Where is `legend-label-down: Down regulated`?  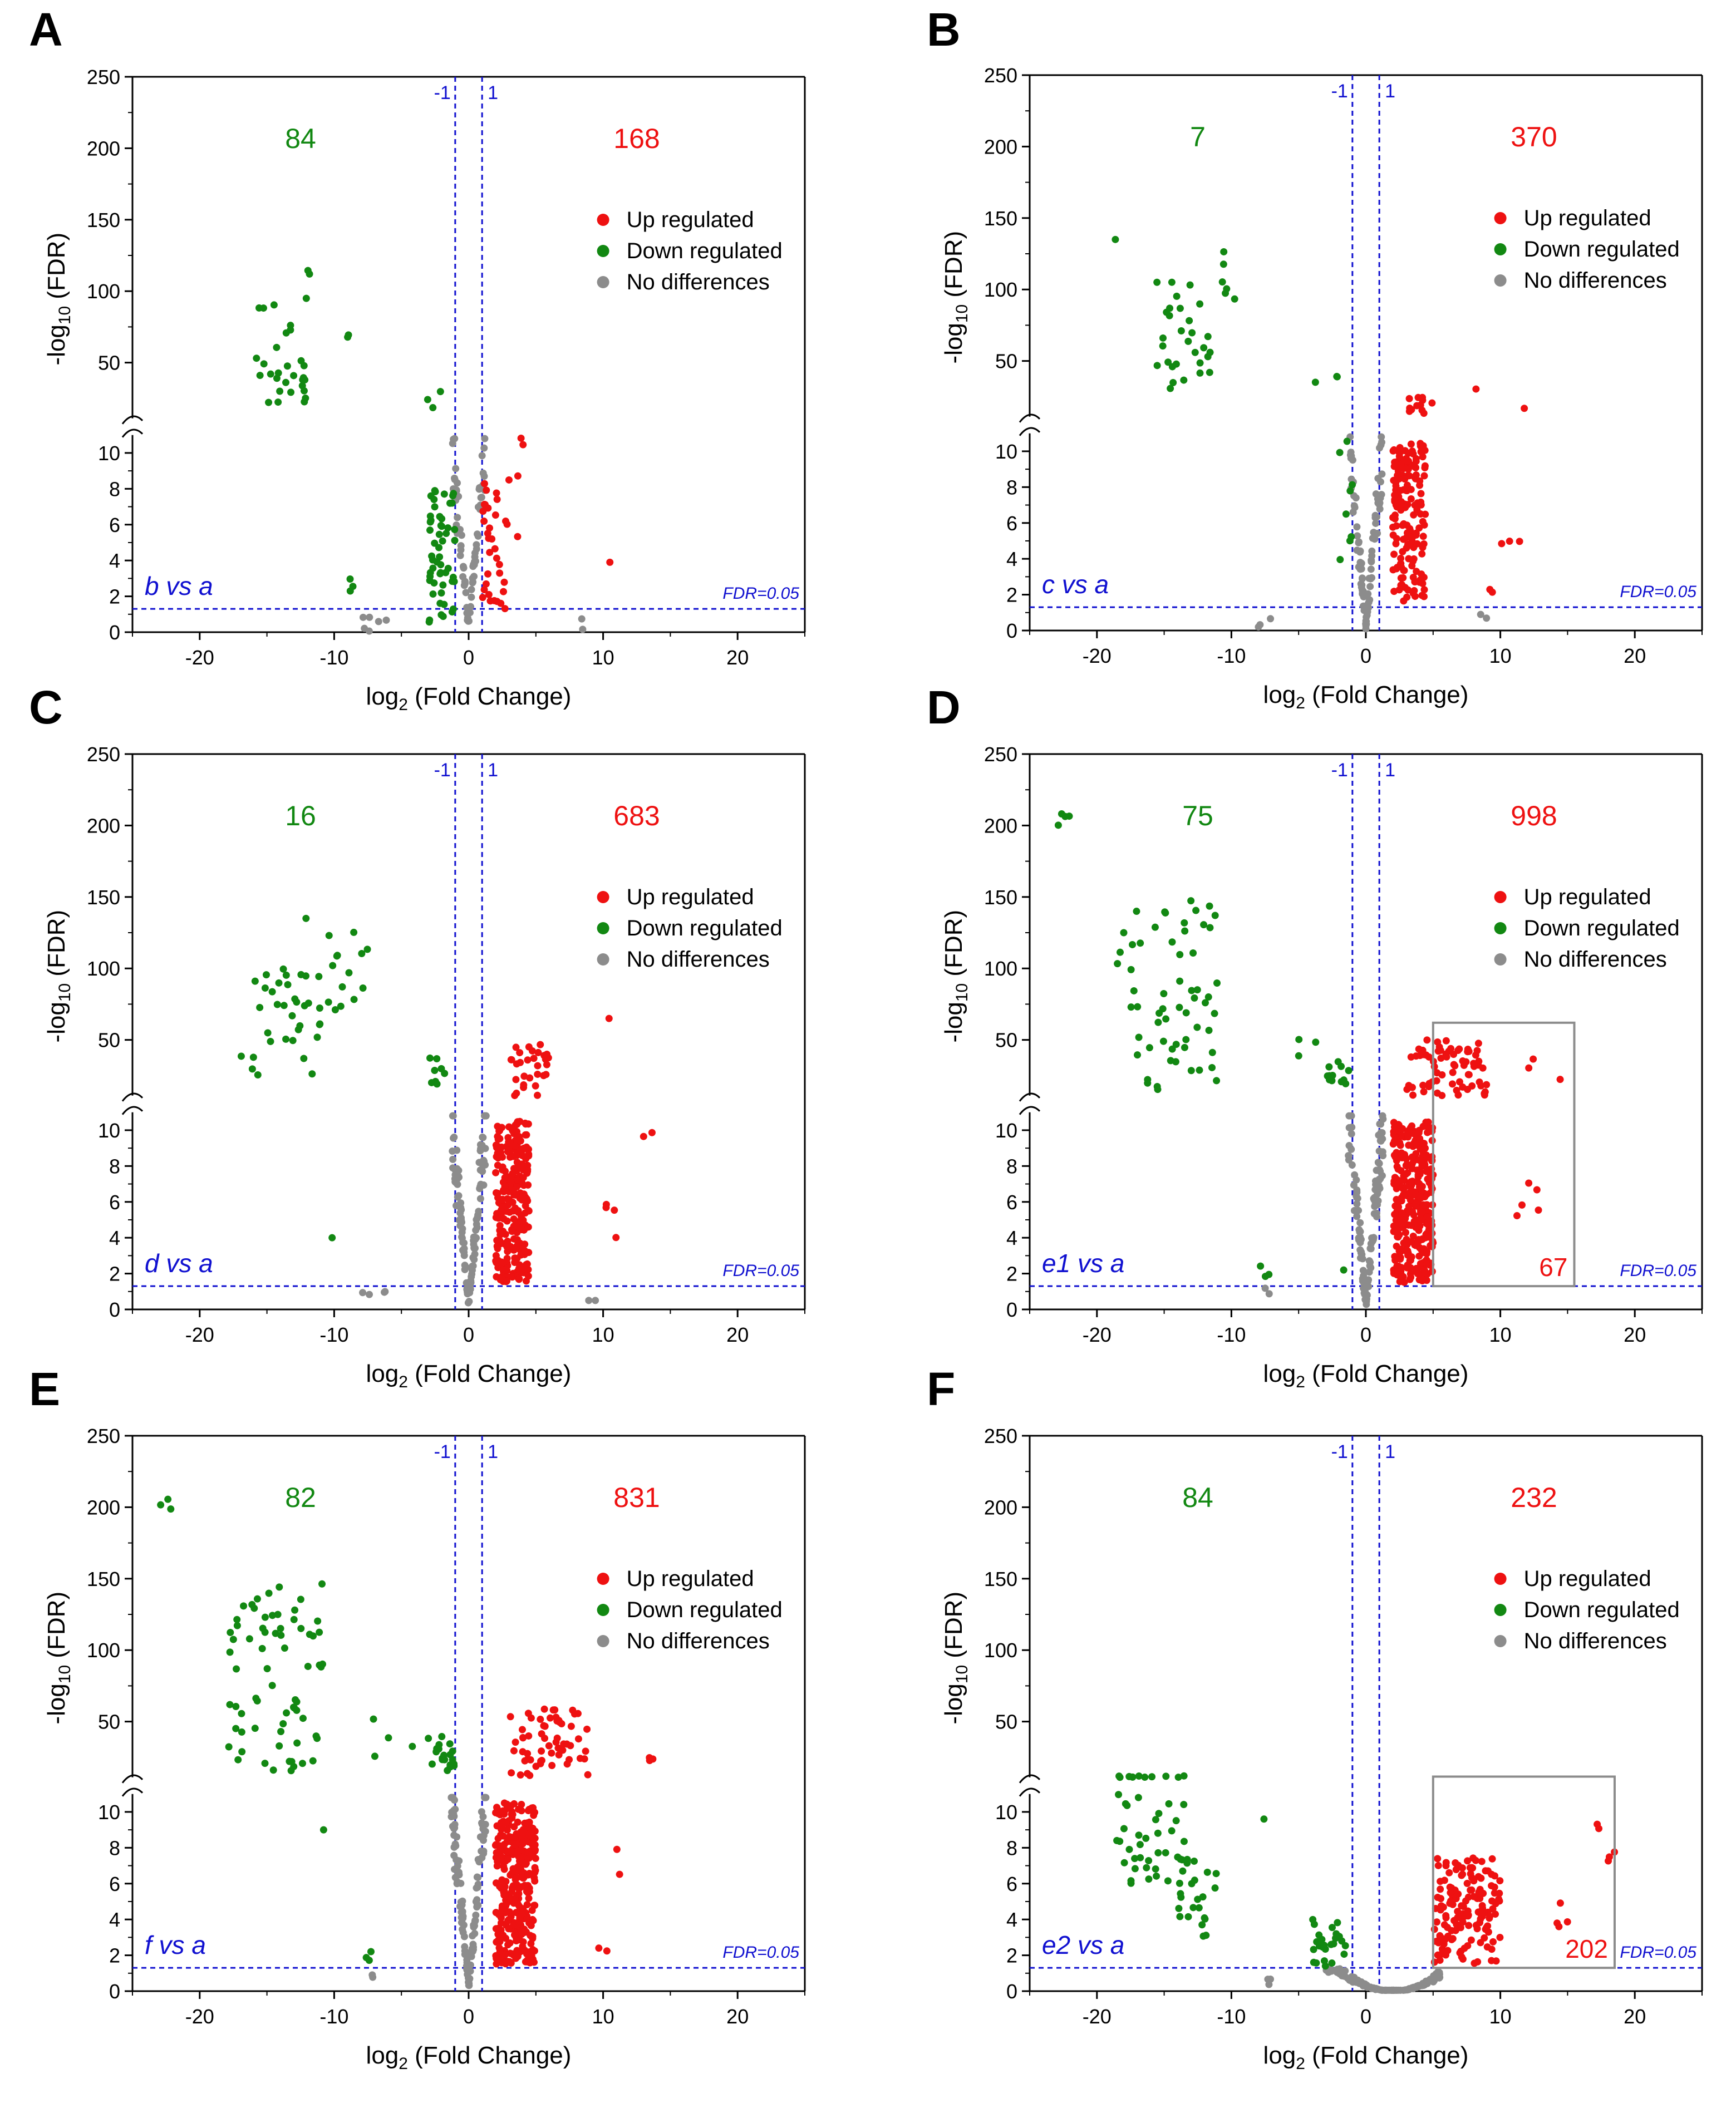 legend-label-down: Down regulated is located at coordinates (705, 1610).